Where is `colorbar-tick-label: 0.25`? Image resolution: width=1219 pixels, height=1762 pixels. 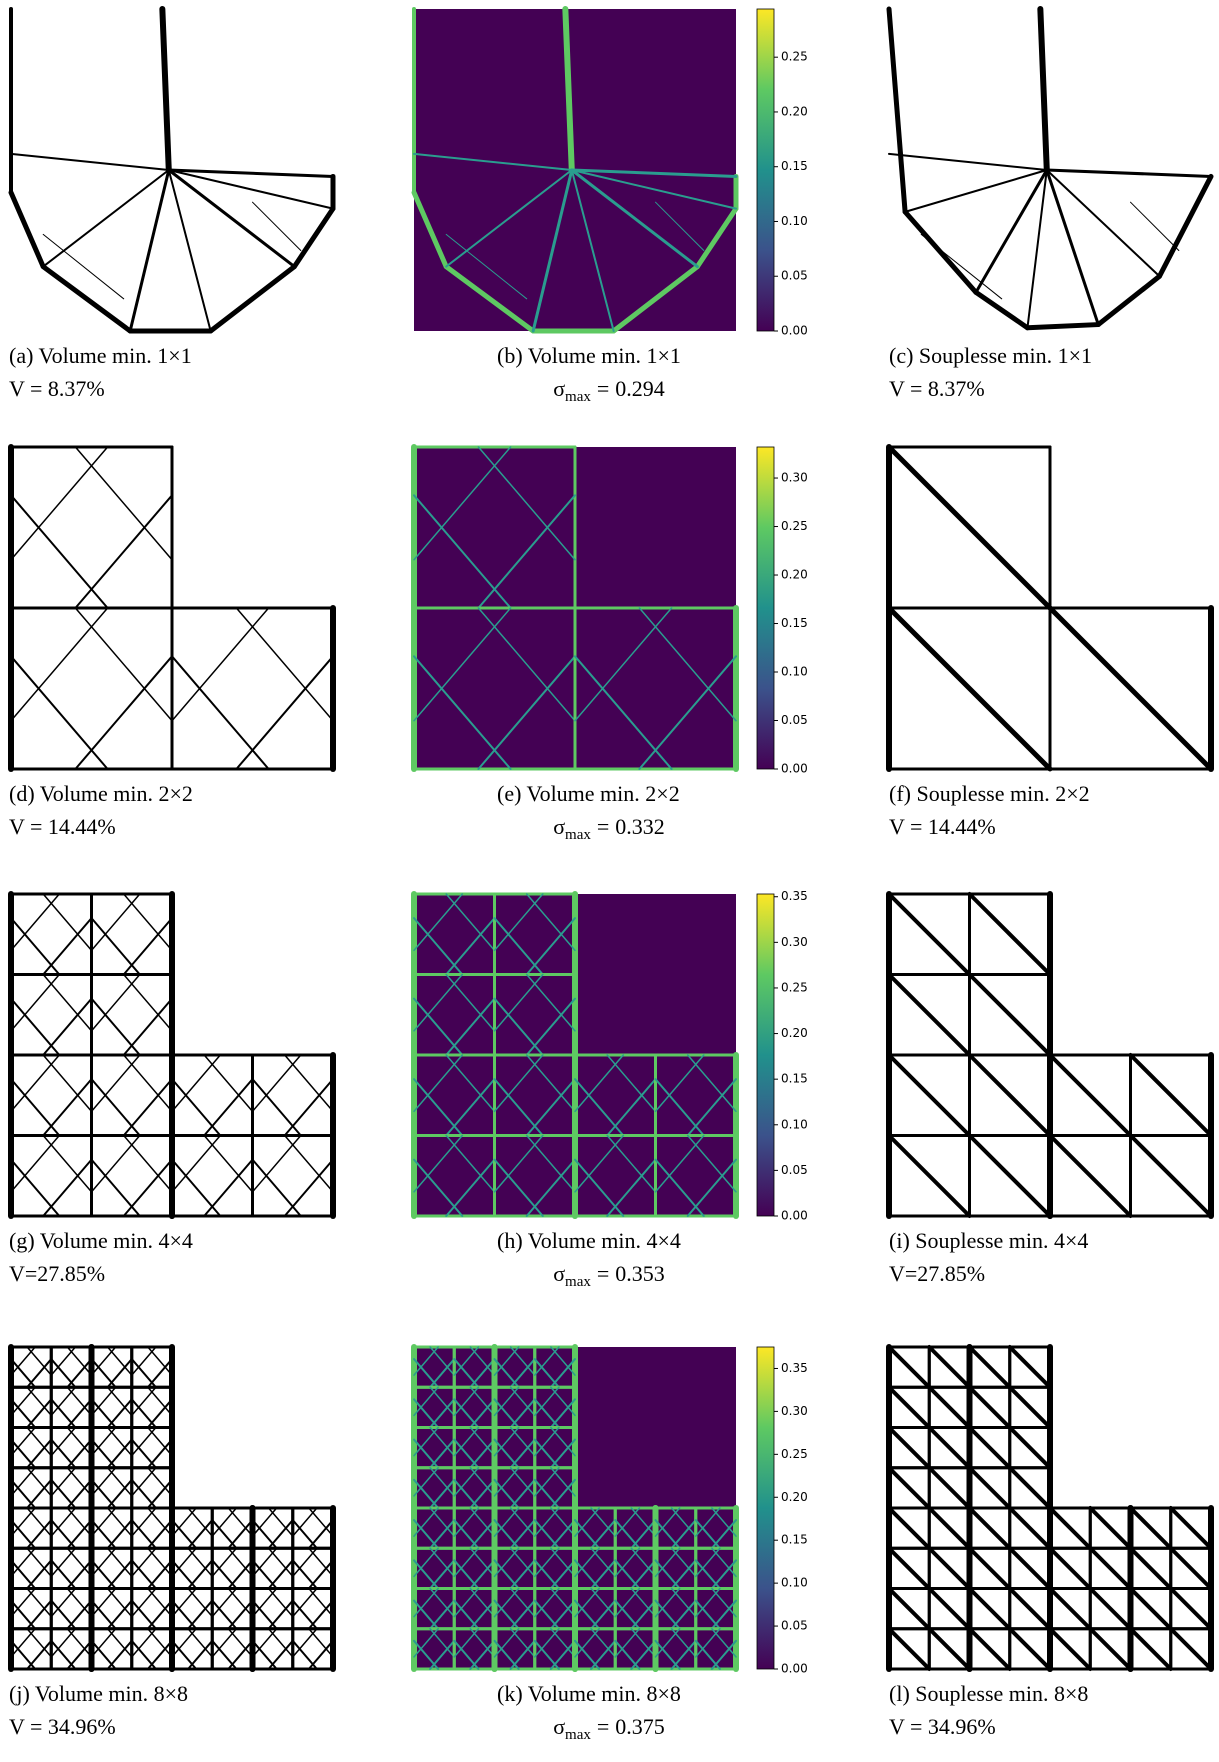 colorbar-tick-label: 0.25 is located at coordinates (794, 57).